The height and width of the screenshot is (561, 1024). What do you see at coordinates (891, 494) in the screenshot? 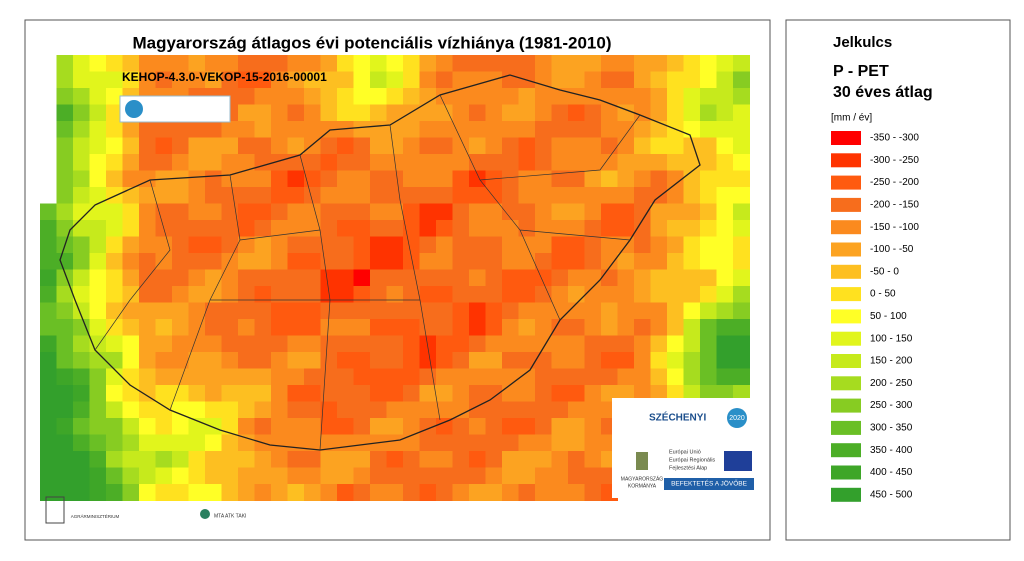
I see `legend-label: 450 - 500` at bounding box center [891, 494].